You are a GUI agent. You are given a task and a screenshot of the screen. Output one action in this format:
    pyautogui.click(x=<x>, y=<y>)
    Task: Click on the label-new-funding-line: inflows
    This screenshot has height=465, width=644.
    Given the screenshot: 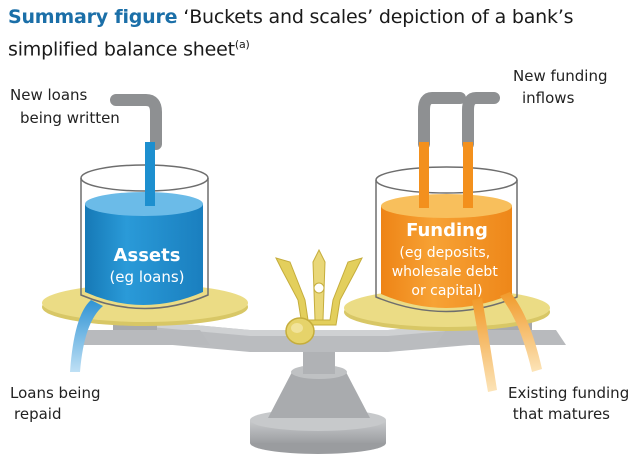 What is the action you would take?
    pyautogui.click(x=548, y=98)
    